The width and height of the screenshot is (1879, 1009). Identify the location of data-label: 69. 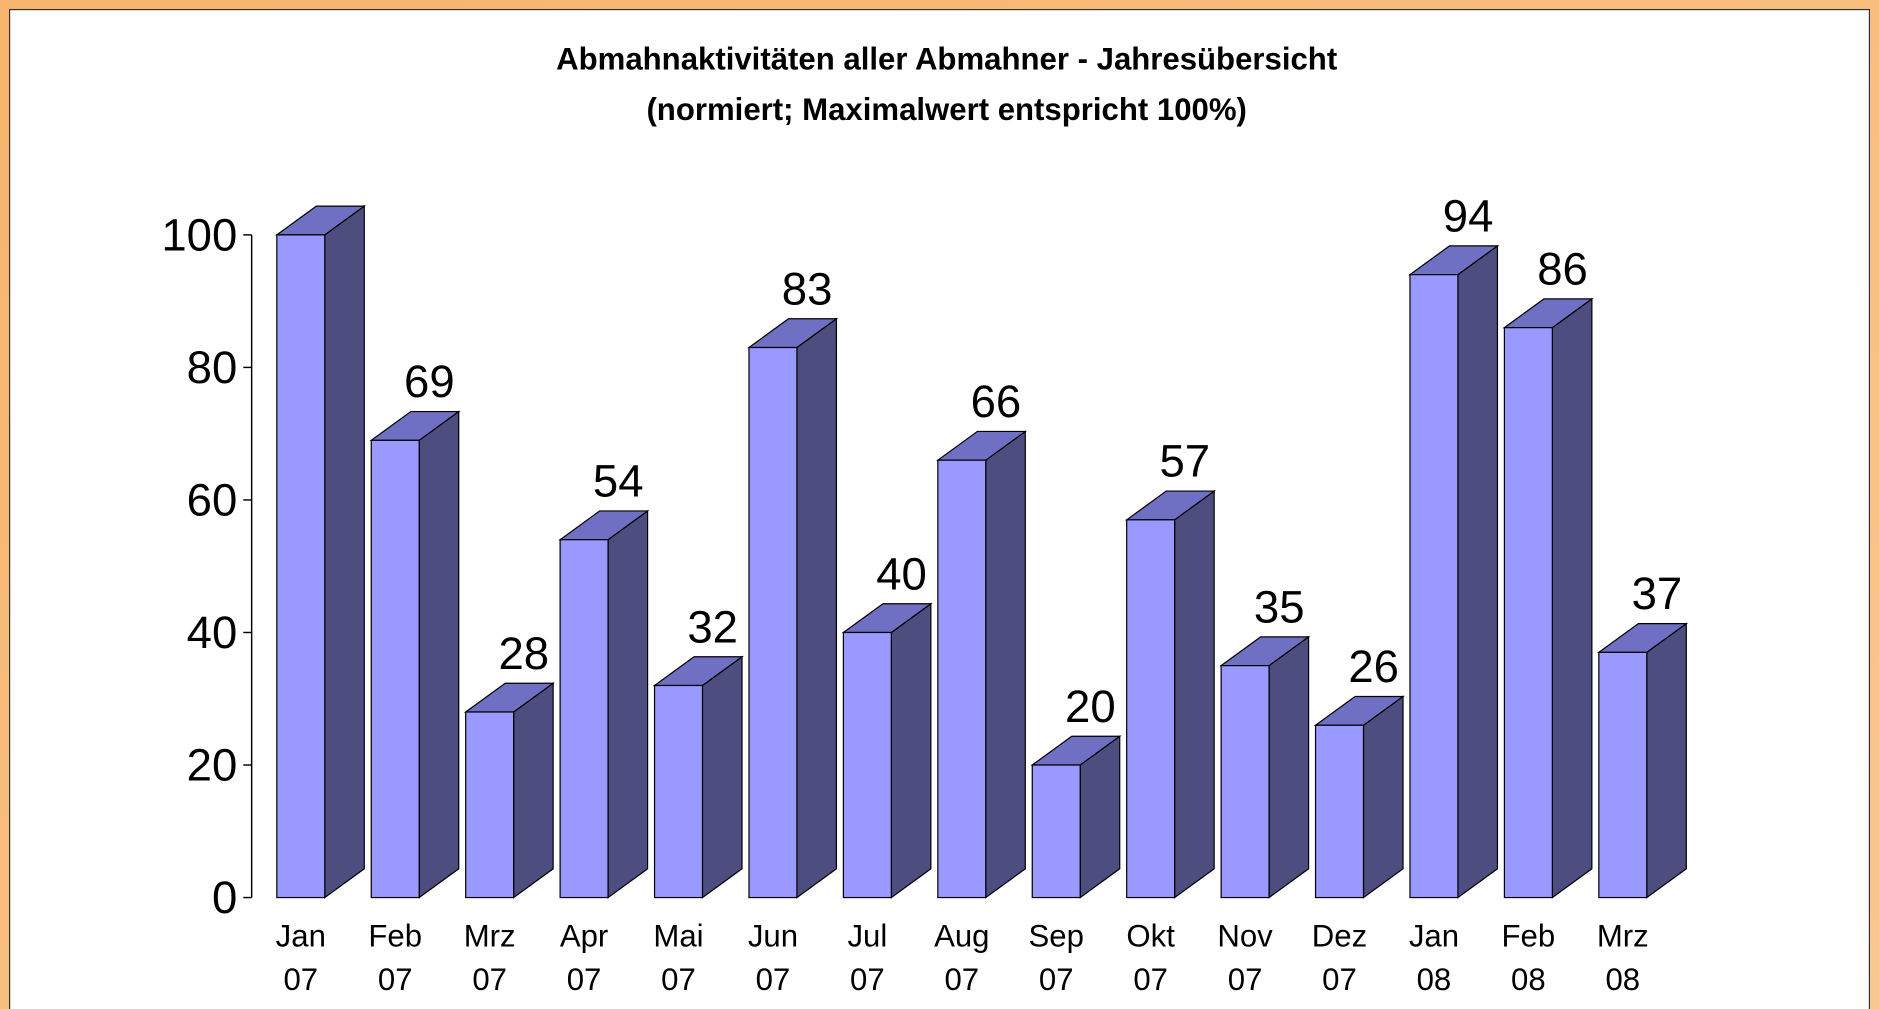
(429, 381).